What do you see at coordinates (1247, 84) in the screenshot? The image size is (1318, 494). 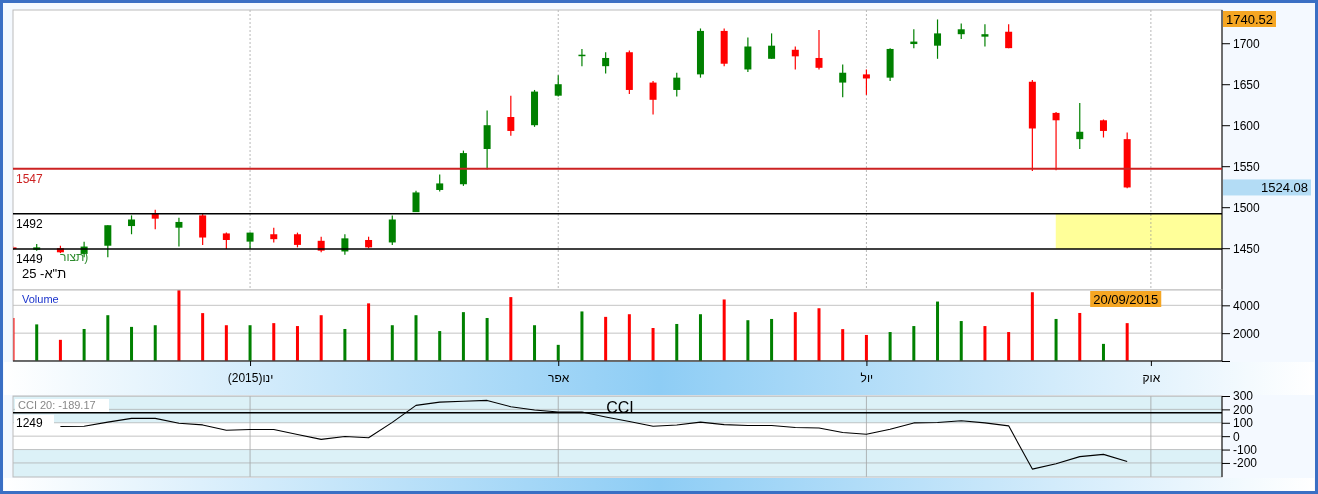 I see `y-tick-label: 1650` at bounding box center [1247, 84].